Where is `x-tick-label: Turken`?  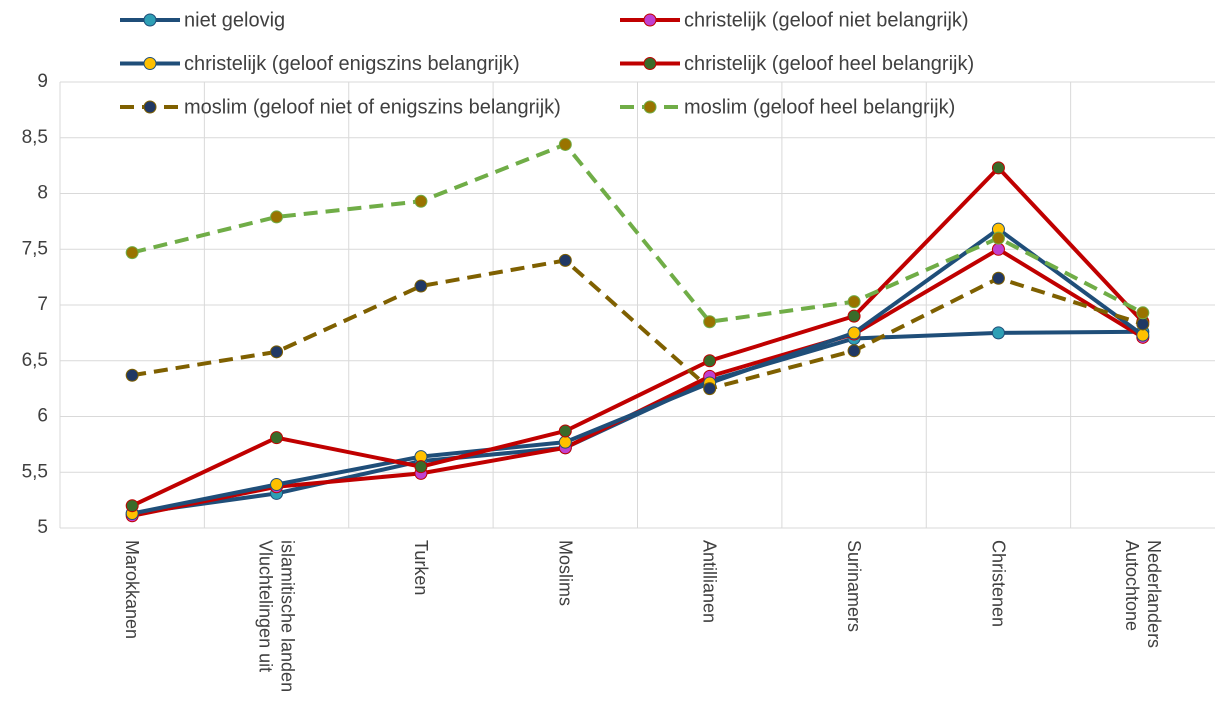 x-tick-label: Turken is located at coordinates (420, 568).